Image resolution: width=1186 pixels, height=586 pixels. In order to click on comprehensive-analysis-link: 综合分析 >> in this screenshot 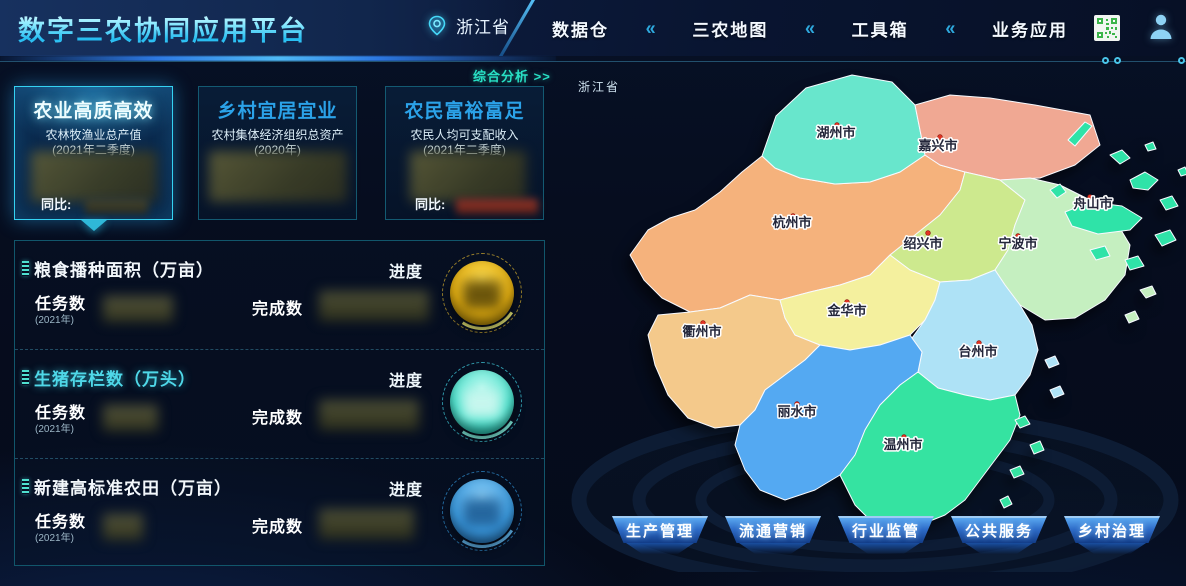, I will do `click(512, 76)`.